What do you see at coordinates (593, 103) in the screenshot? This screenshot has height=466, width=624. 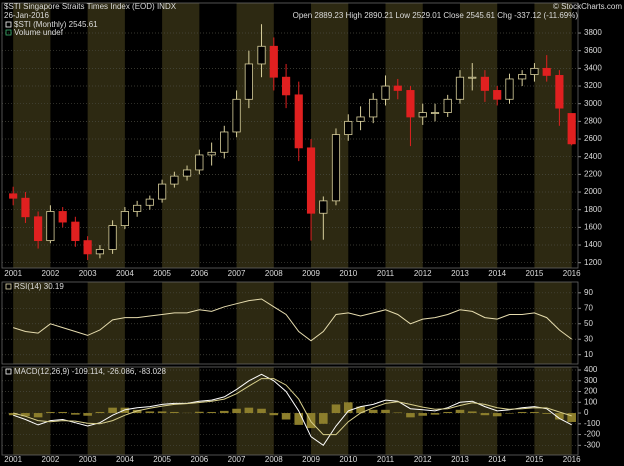 I see `y-tick-label: 3000` at bounding box center [593, 103].